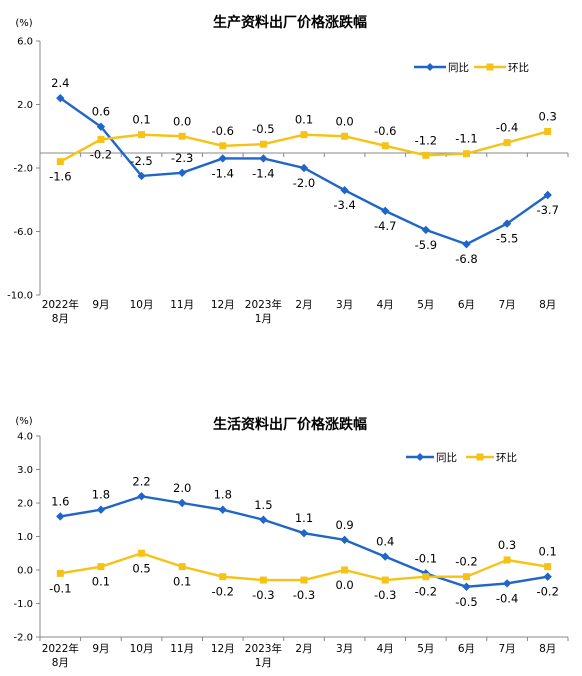  Describe the element at coordinates (141, 568) in the screenshot. I see `data-label: 0.5` at that location.